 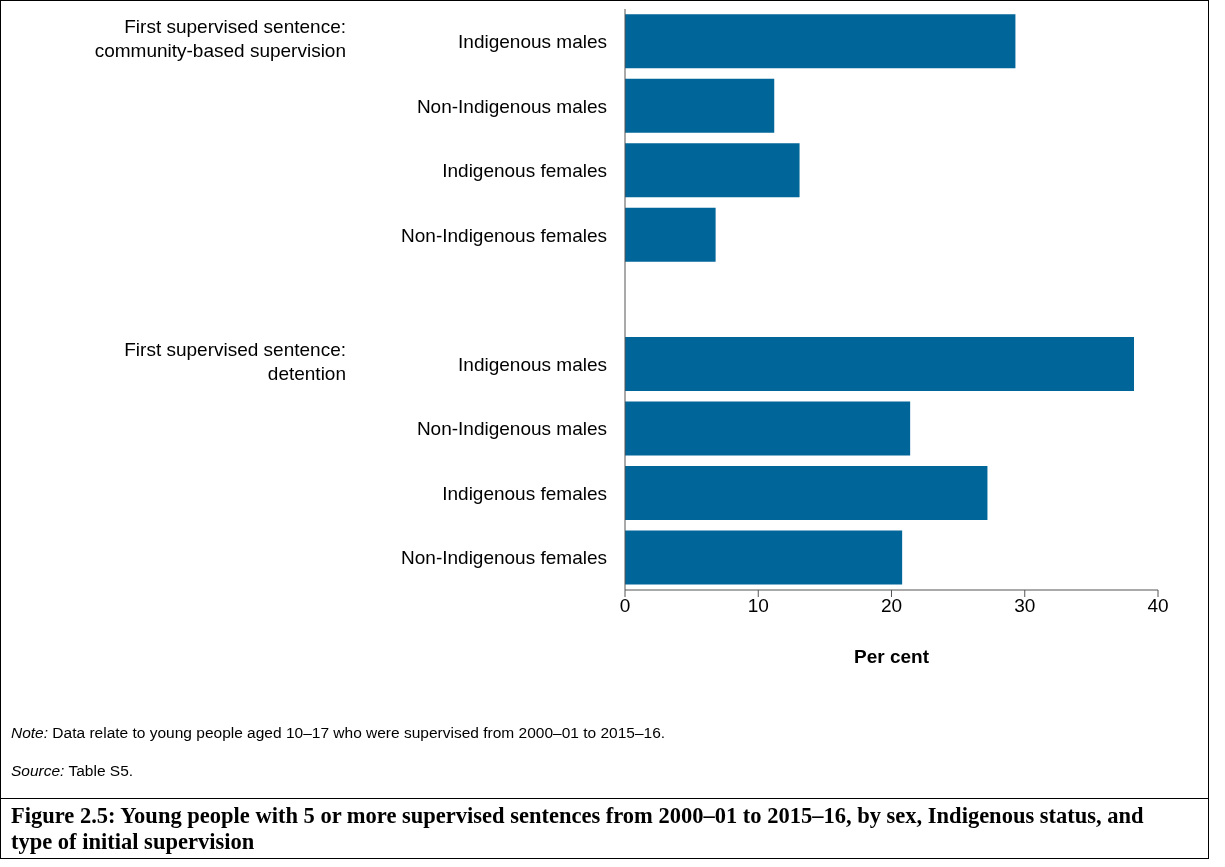 I want to click on x-tick-label: 0, so click(x=625, y=606).